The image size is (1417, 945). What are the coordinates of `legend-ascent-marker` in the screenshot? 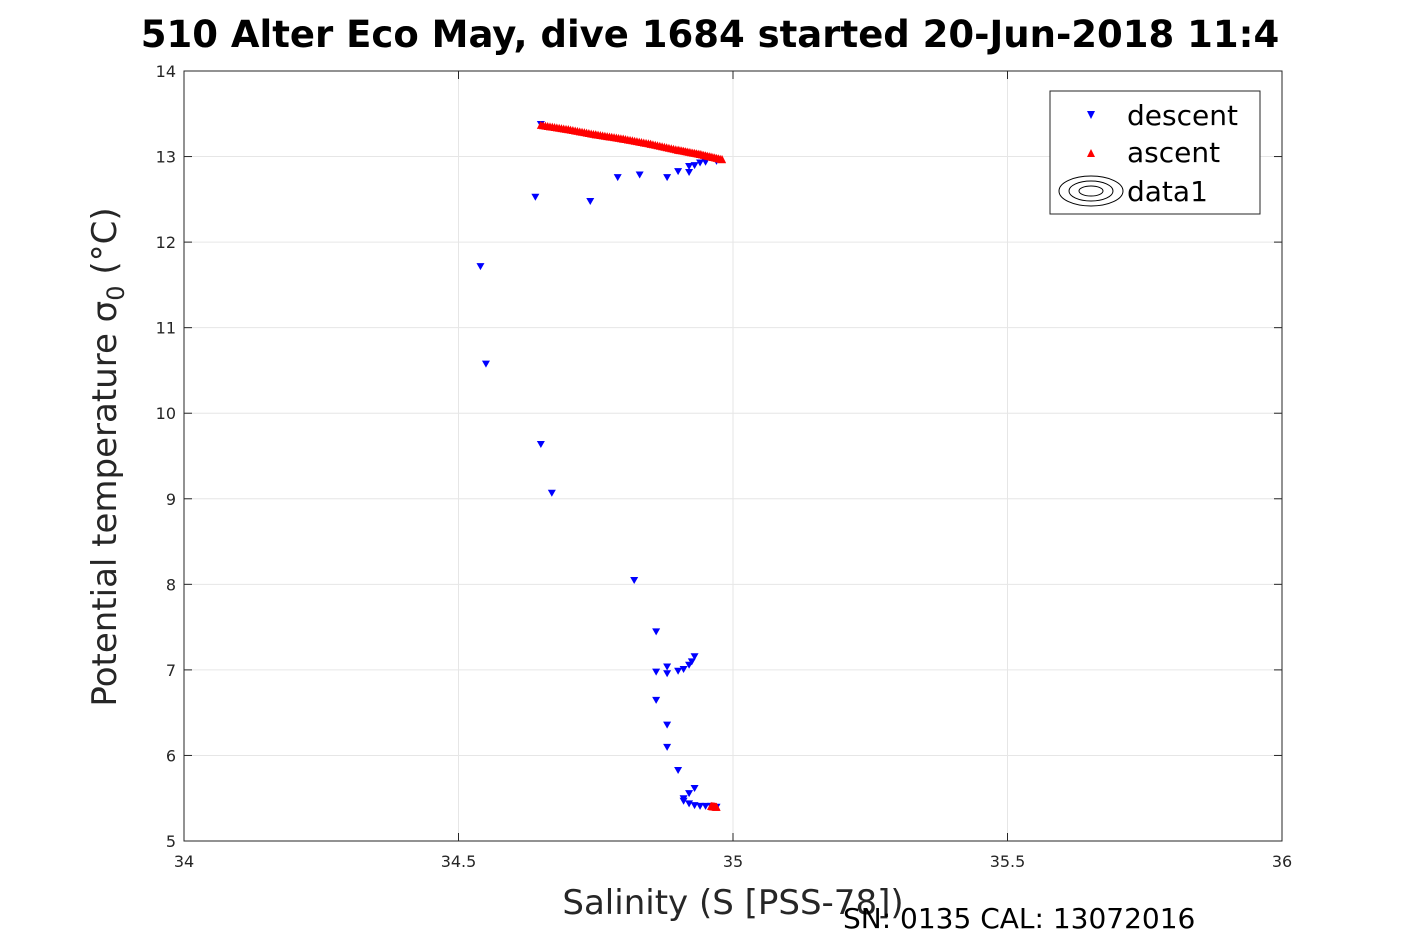 It's located at (1091, 153).